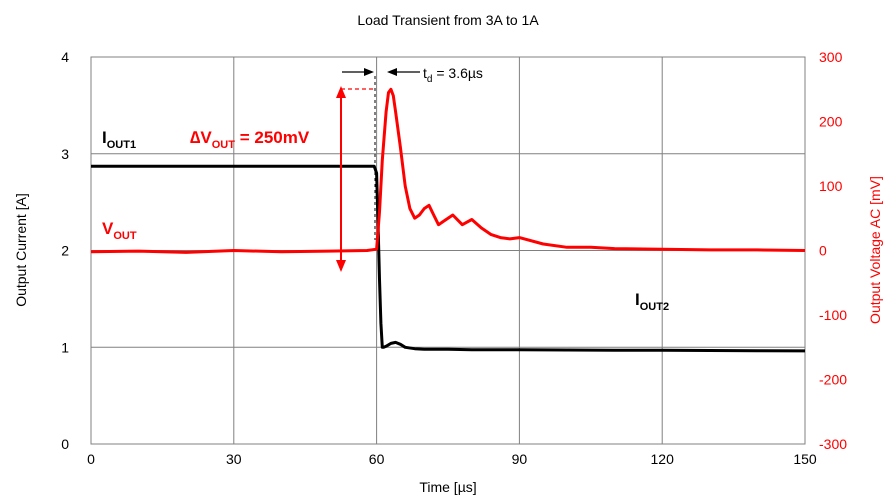 The image size is (896, 501). What do you see at coordinates (875, 250) in the screenshot?
I see `right-axis-label: Output Voltage AC [mV]` at bounding box center [875, 250].